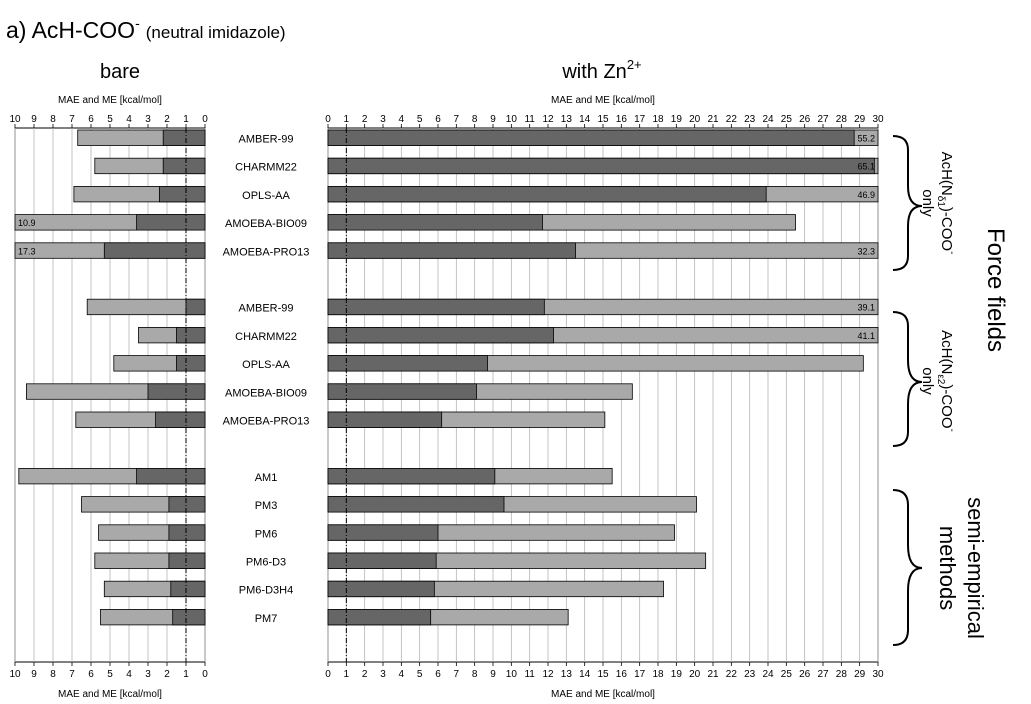 Image resolution: width=1031 pixels, height=704 pixels. Describe the element at coordinates (146, 29) in the screenshot. I see `figure-title: a) AcH-COO- (neutral imidazole)` at that location.